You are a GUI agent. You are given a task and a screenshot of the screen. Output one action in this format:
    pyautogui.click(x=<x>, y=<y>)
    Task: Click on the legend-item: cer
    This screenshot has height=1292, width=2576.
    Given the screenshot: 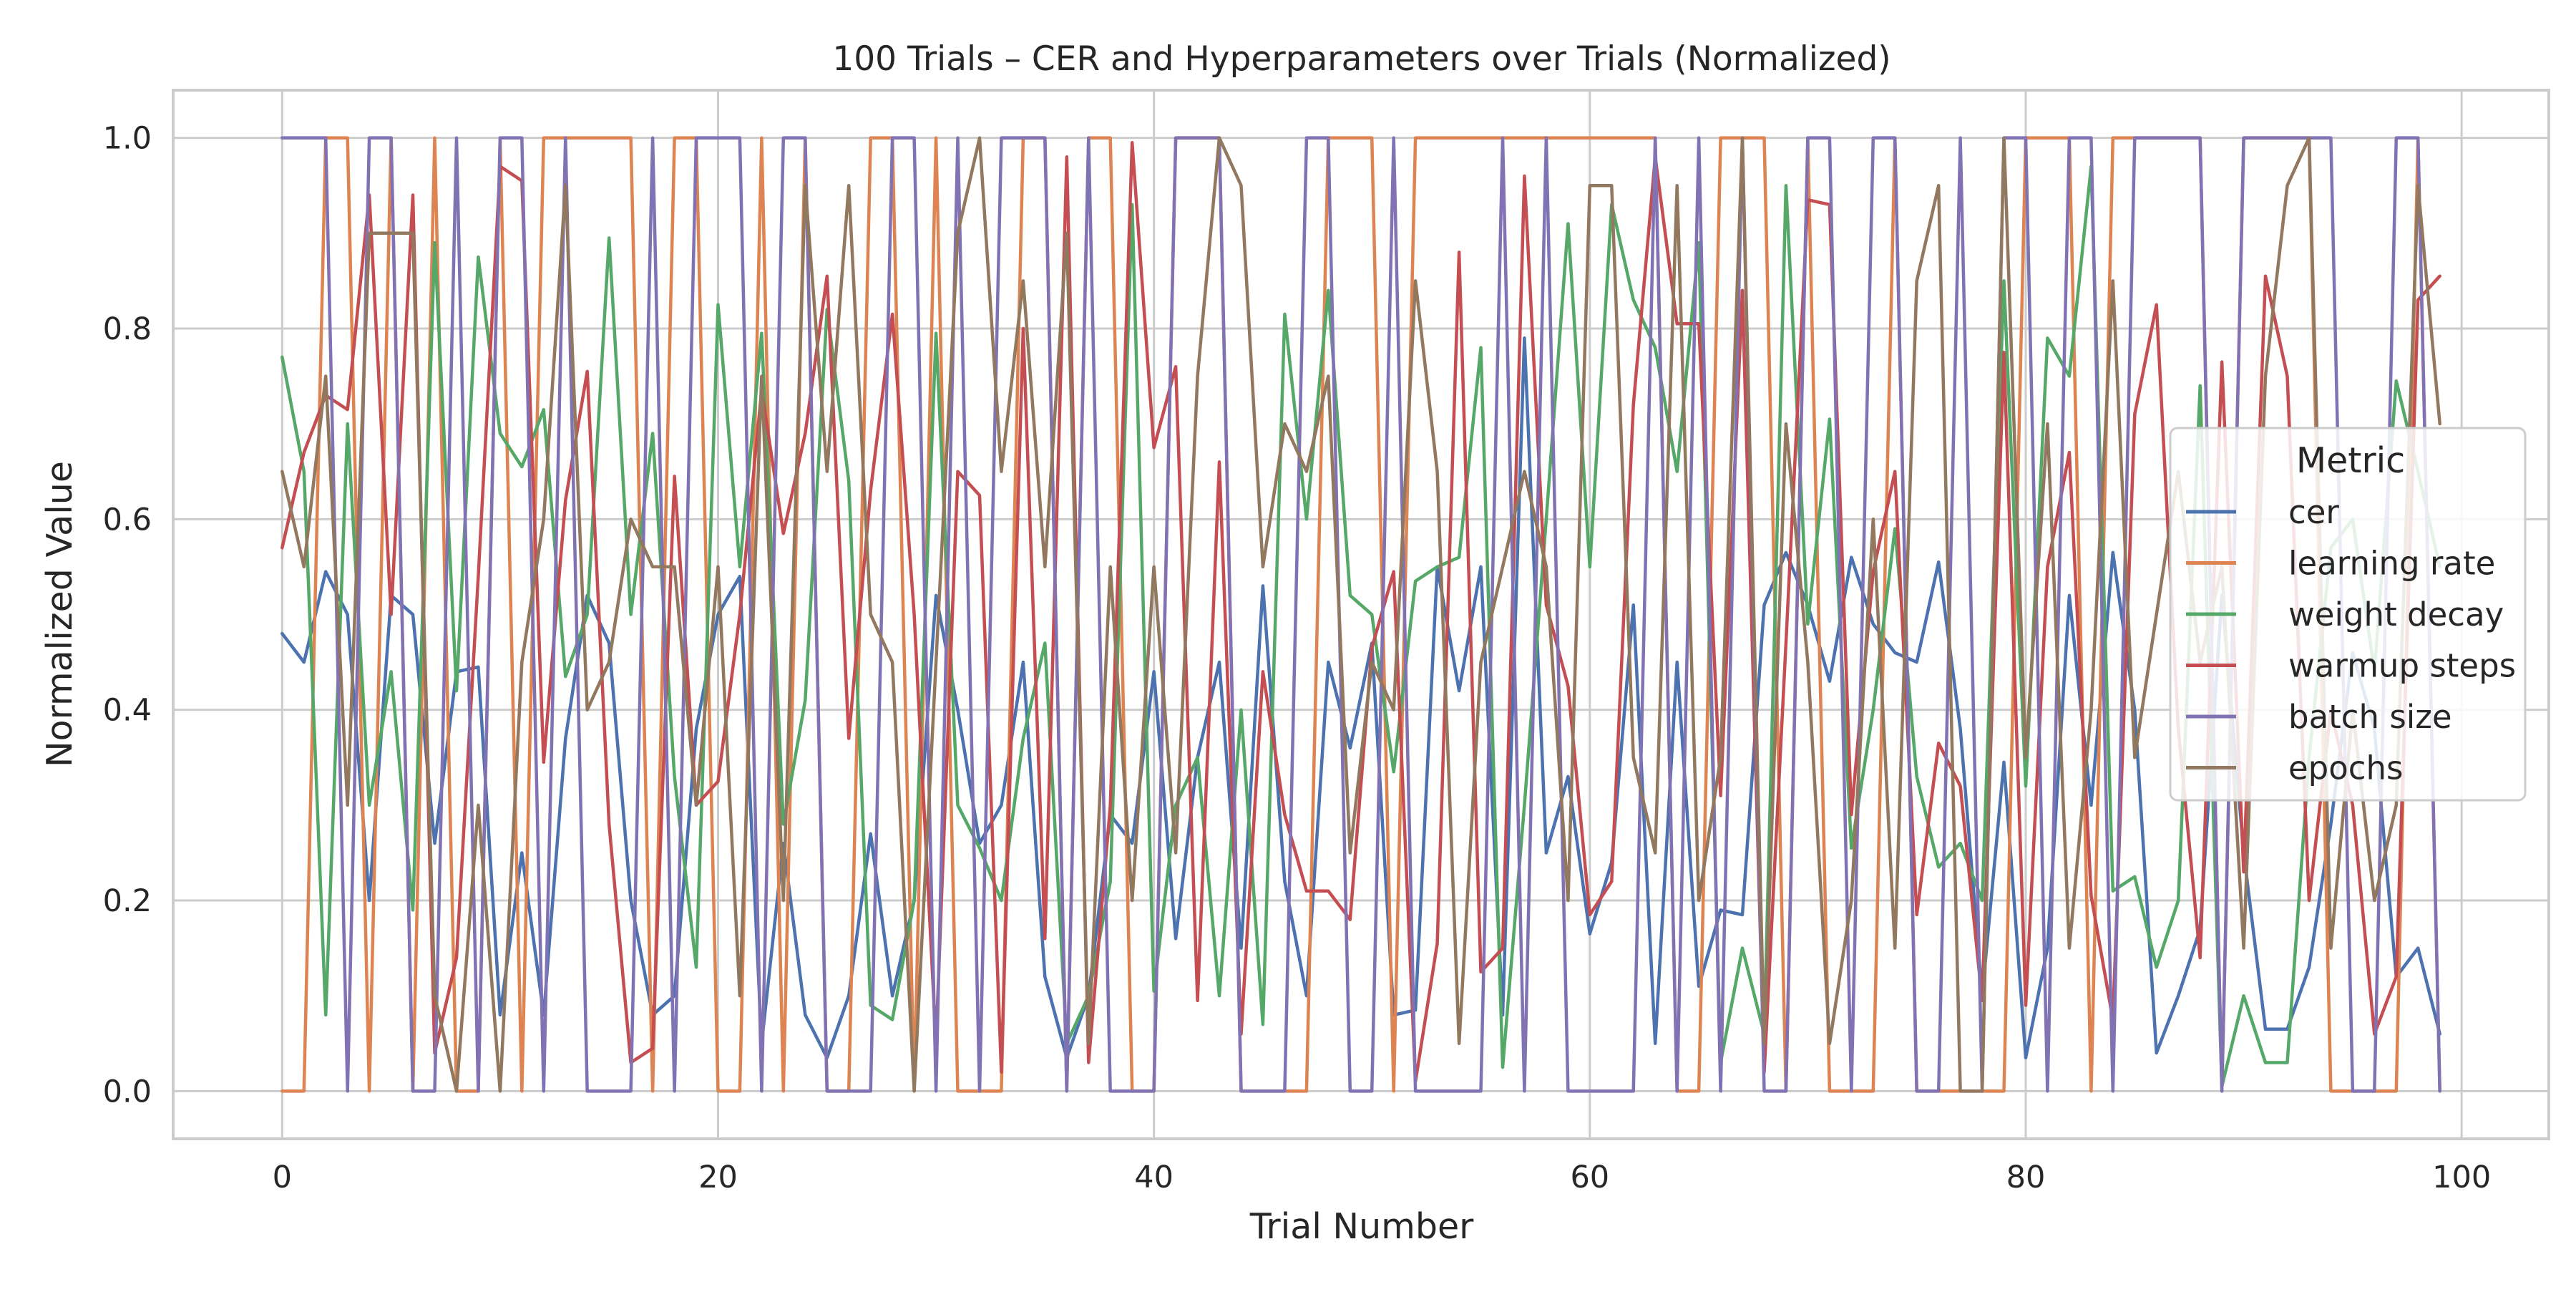 What is the action you would take?
    pyautogui.click(x=2262, y=512)
    